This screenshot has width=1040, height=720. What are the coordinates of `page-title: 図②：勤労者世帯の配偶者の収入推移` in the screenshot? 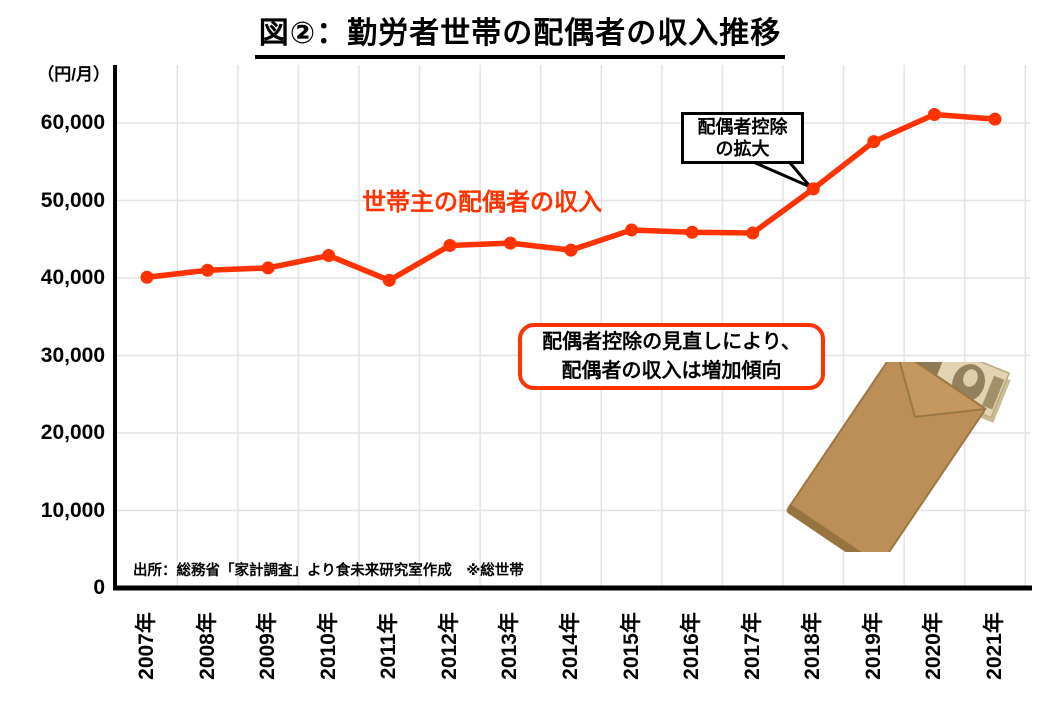 It's located at (520, 33).